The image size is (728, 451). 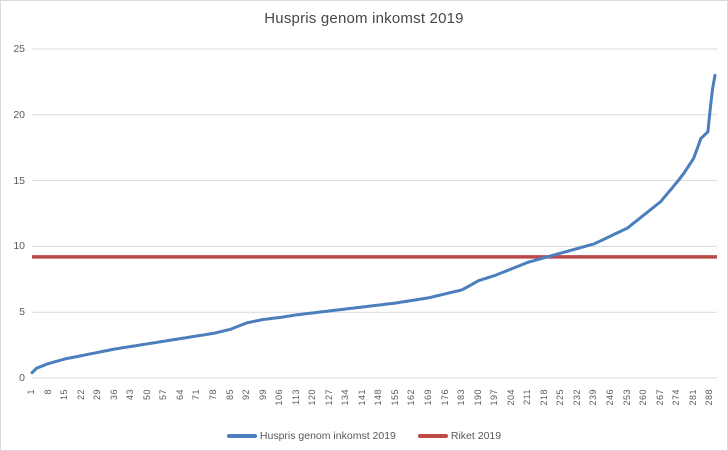 I want to click on y-tick-label-15: 15, so click(x=19, y=180).